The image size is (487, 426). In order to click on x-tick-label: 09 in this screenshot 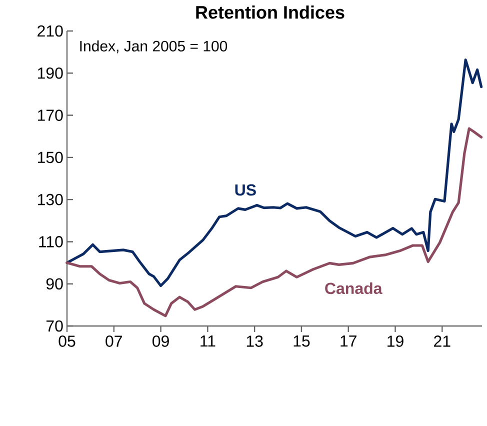, I will do `click(160, 341)`.